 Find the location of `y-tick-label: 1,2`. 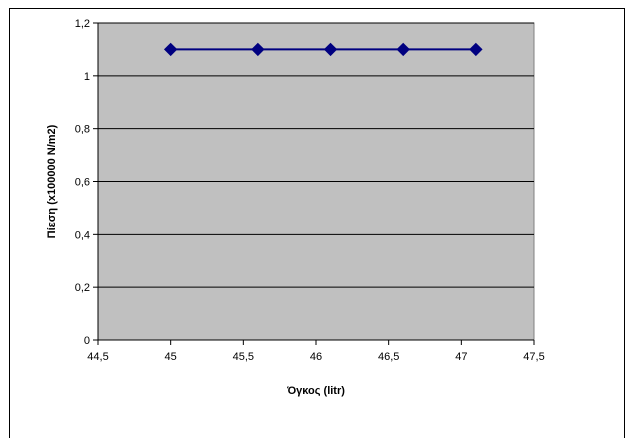

y-tick-label: 1,2 is located at coordinates (82, 24).